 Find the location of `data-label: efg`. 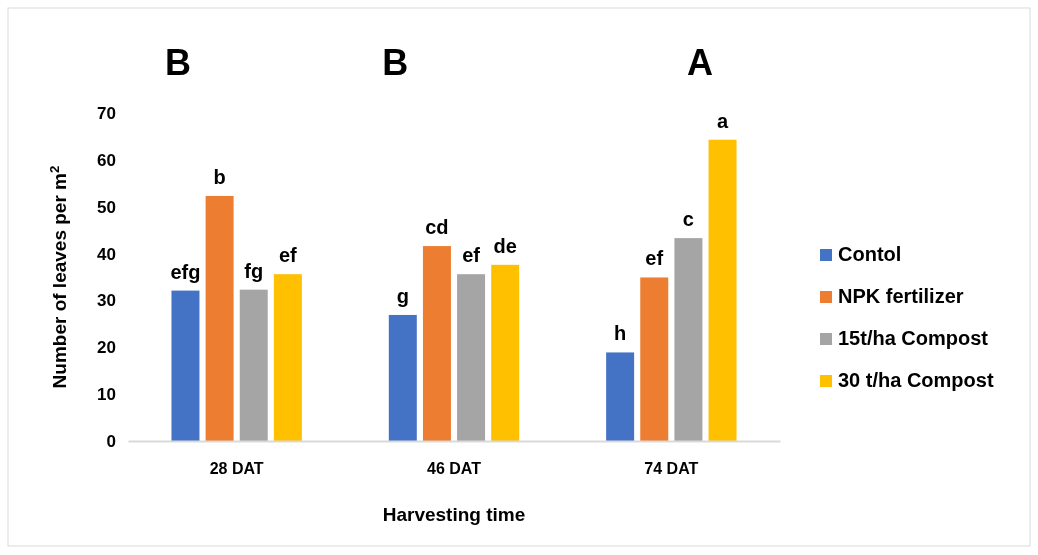

data-label: efg is located at coordinates (185, 271).